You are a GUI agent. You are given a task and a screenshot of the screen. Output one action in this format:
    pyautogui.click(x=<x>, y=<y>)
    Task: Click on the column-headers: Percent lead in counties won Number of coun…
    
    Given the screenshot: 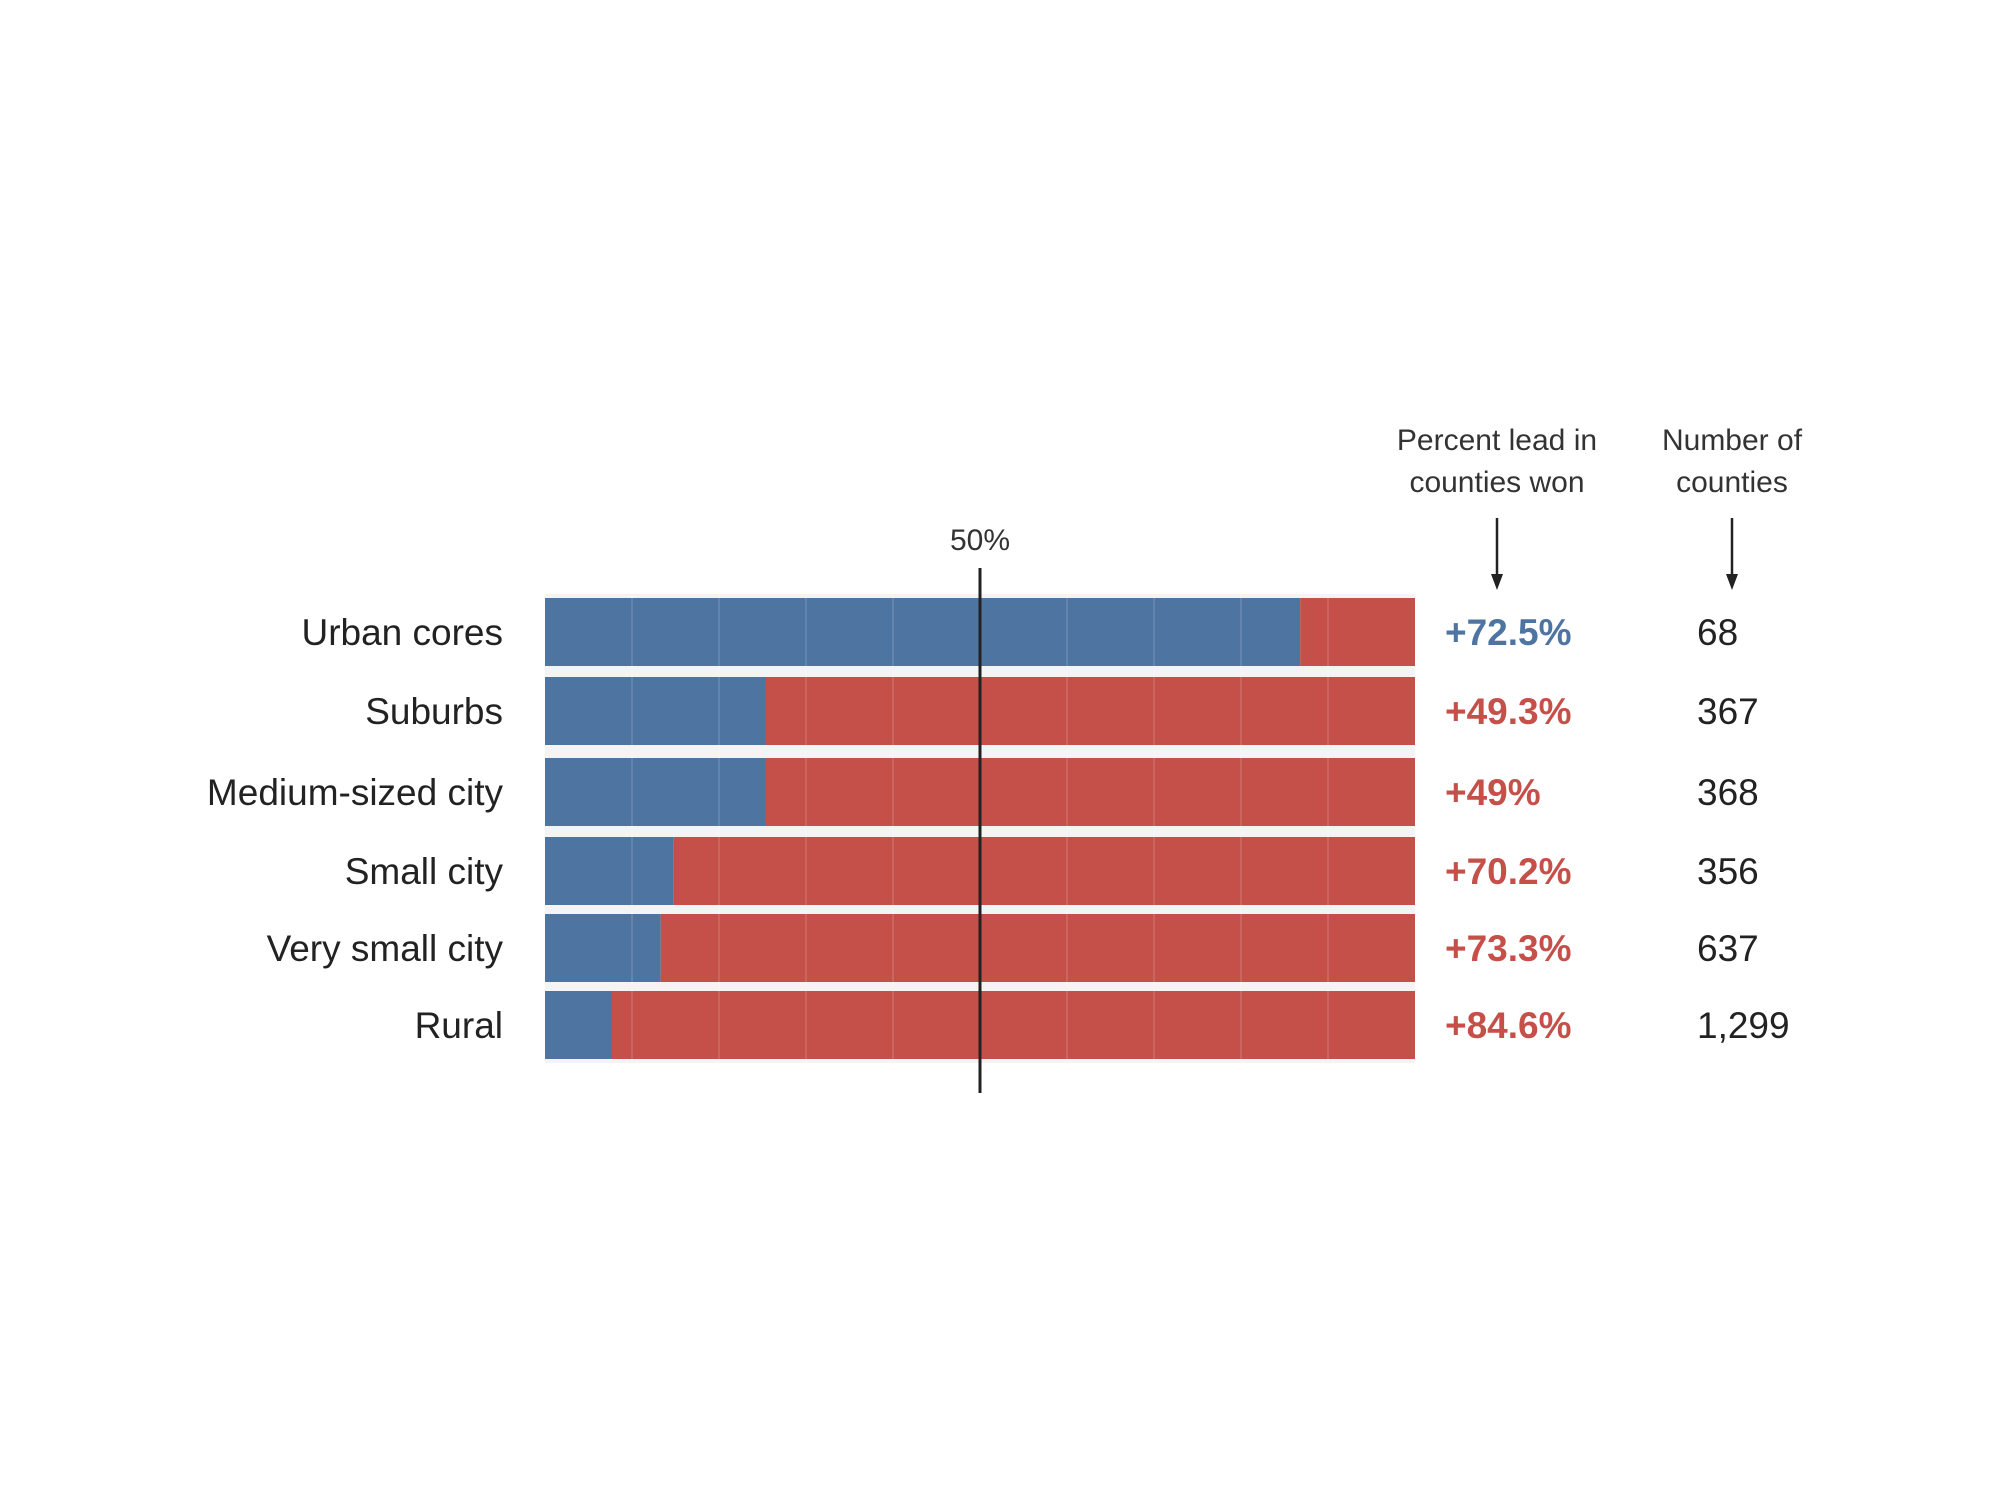 What is the action you would take?
    pyautogui.click(x=1600, y=507)
    